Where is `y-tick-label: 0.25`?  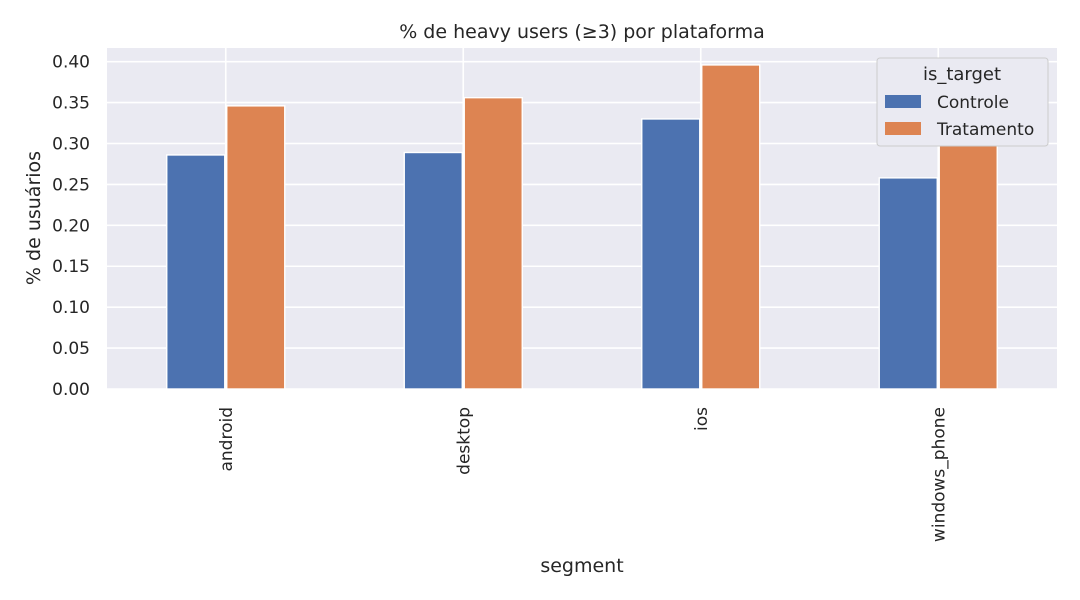 y-tick-label: 0.25 is located at coordinates (71, 185).